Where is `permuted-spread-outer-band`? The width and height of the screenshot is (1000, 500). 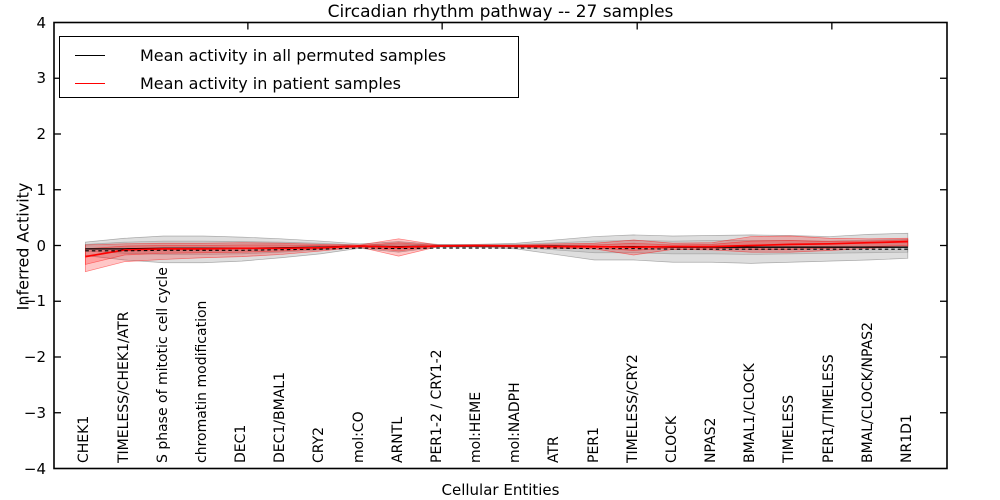 permuted-spread-outer-band is located at coordinates (496, 248).